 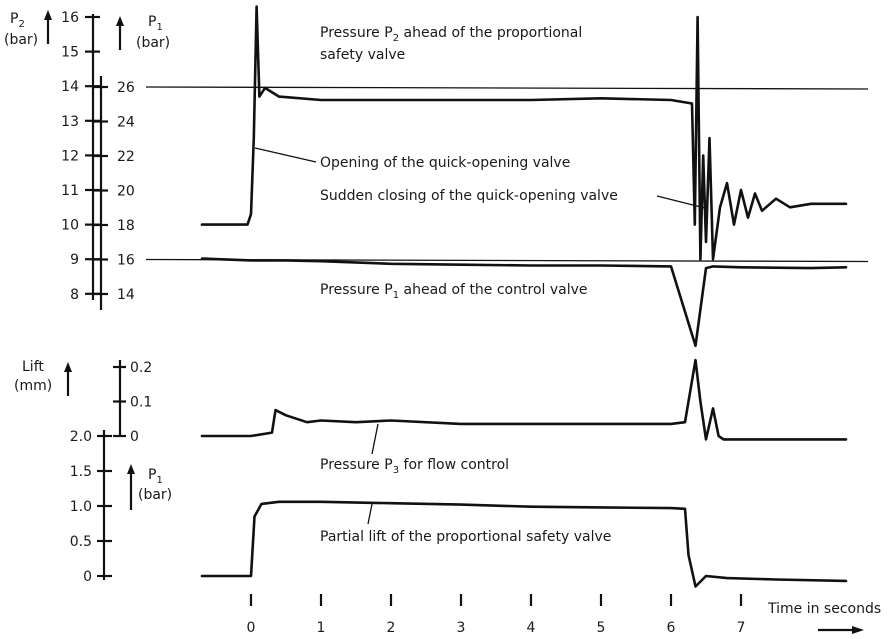 What do you see at coordinates (141, 368) in the screenshot?
I see `lift-tick-label: 0.2` at bounding box center [141, 368].